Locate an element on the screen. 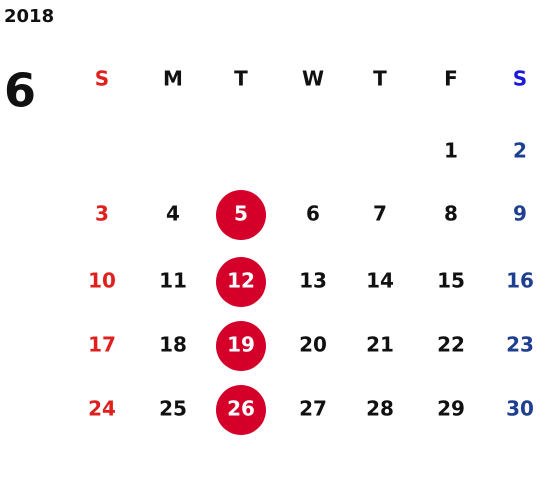 The height and width of the screenshot is (503, 548). day-number: 20 is located at coordinates (313, 345).